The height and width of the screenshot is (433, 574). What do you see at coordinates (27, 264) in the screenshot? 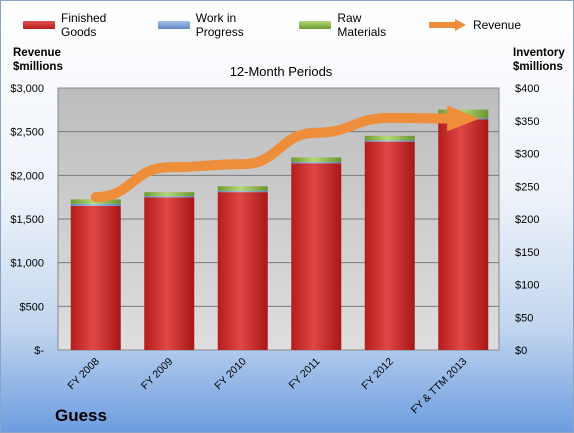
I see `left-tick-label: $1,000` at bounding box center [27, 264].